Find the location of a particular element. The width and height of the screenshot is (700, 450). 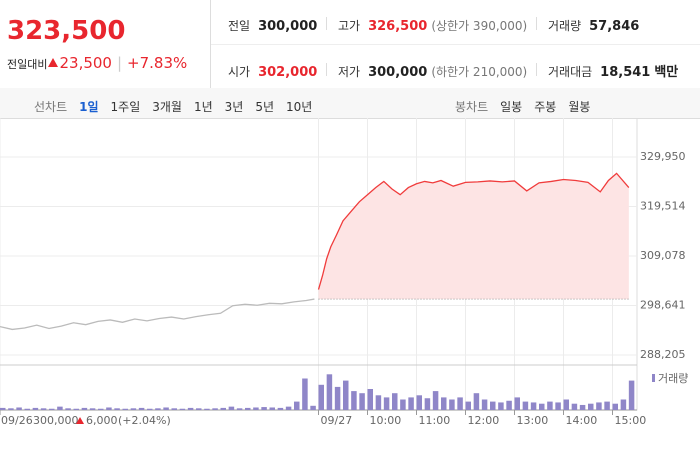

x-tick-label: 13:00 is located at coordinates (533, 420).